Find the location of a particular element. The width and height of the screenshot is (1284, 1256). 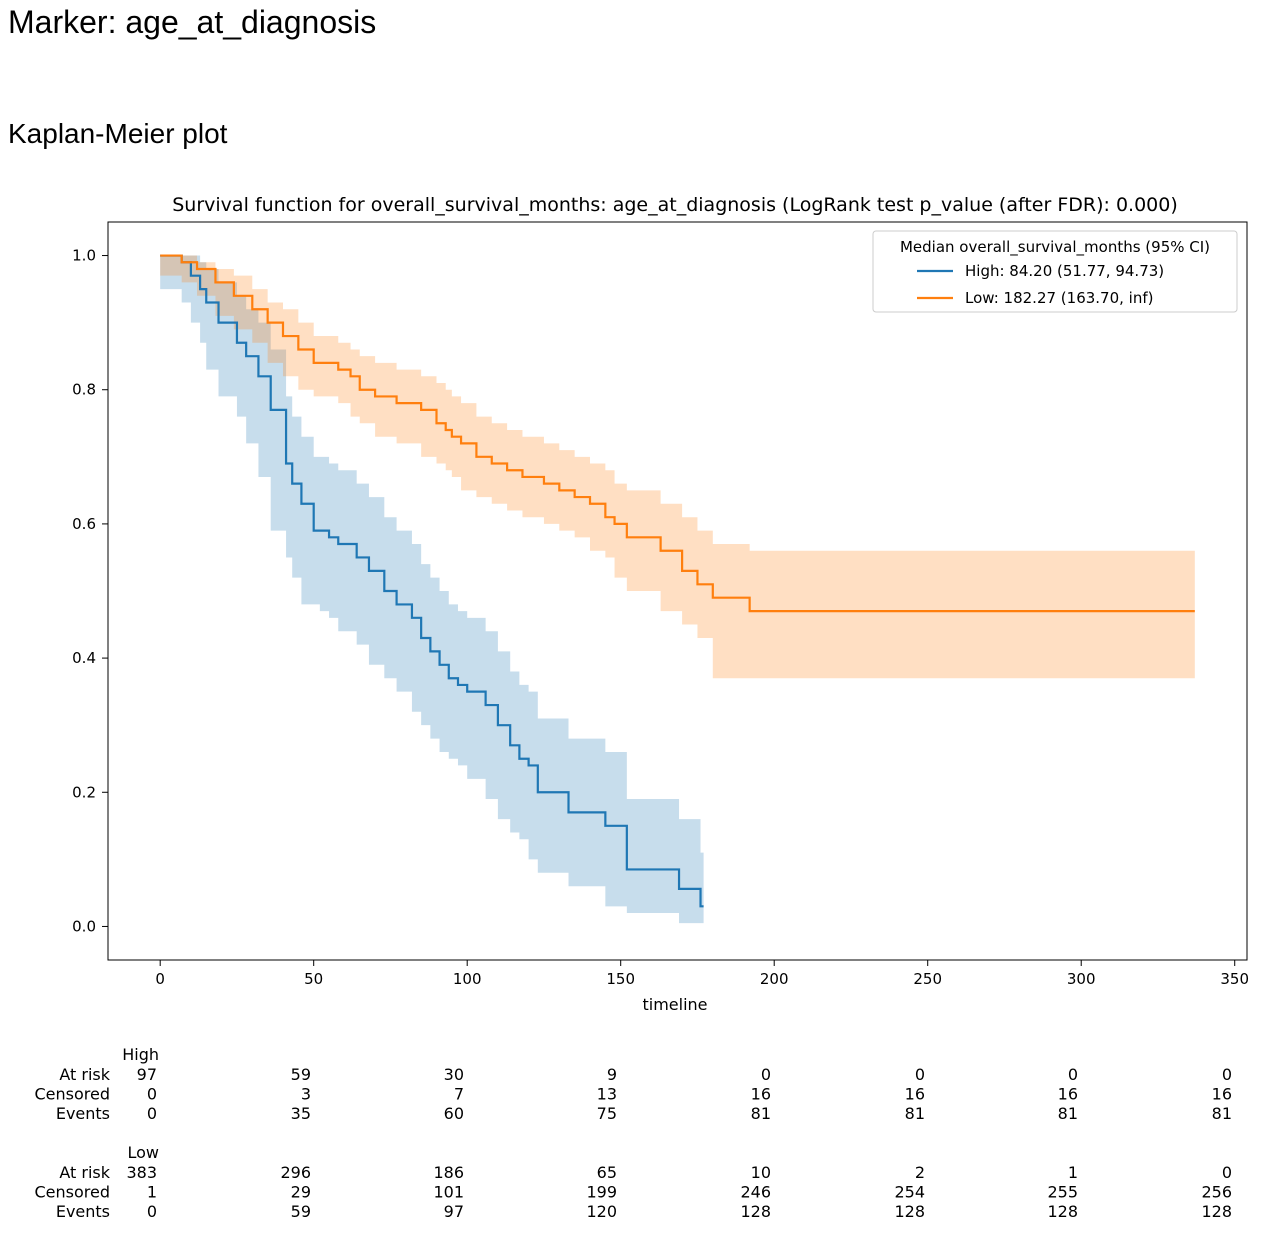

table-cell: 383 is located at coordinates (141, 1172).